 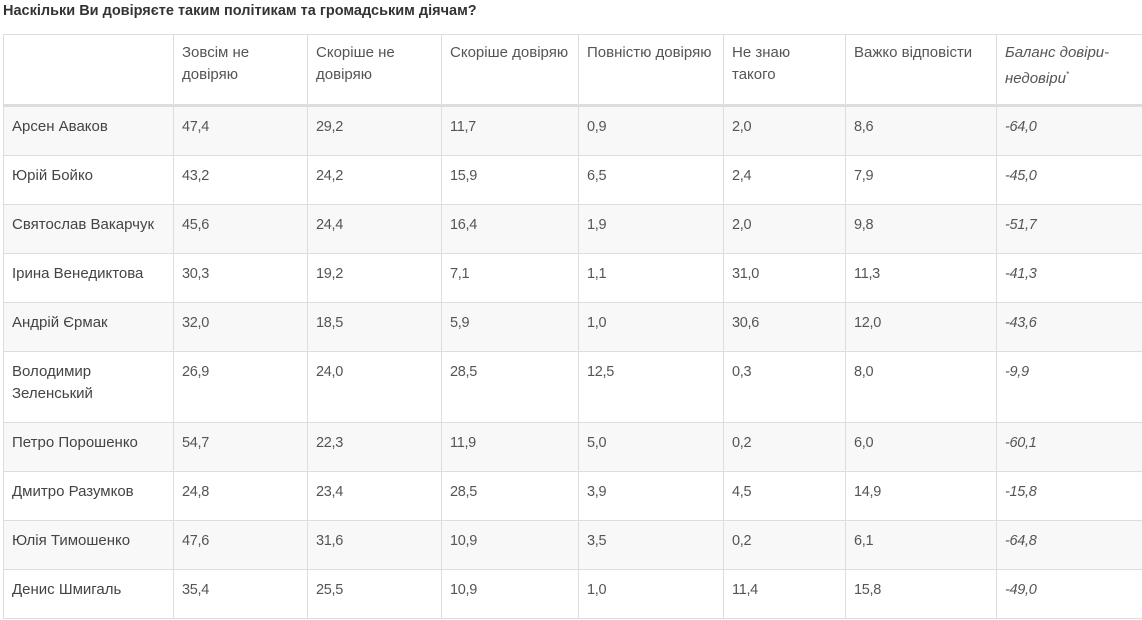 I want to click on person-name: Арсен Аваков, so click(x=88, y=130).